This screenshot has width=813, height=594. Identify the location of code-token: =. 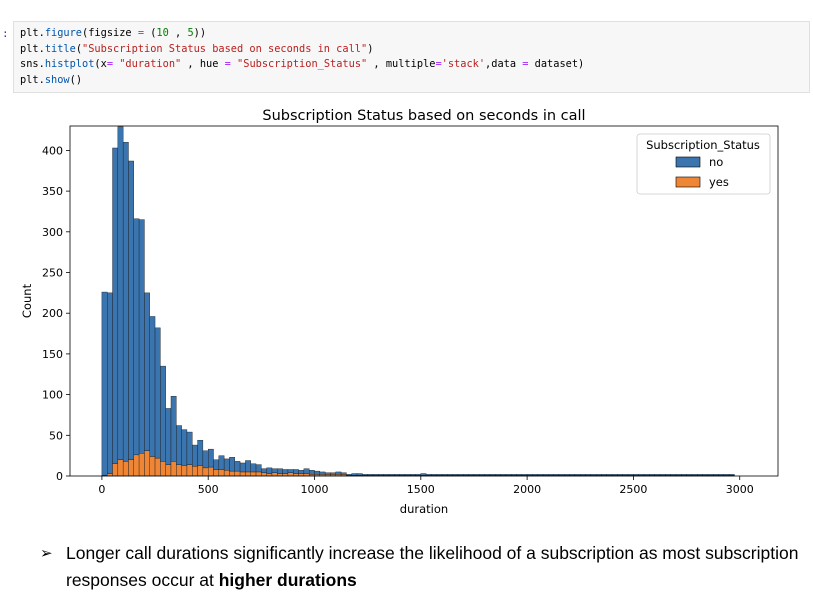
(438, 64).